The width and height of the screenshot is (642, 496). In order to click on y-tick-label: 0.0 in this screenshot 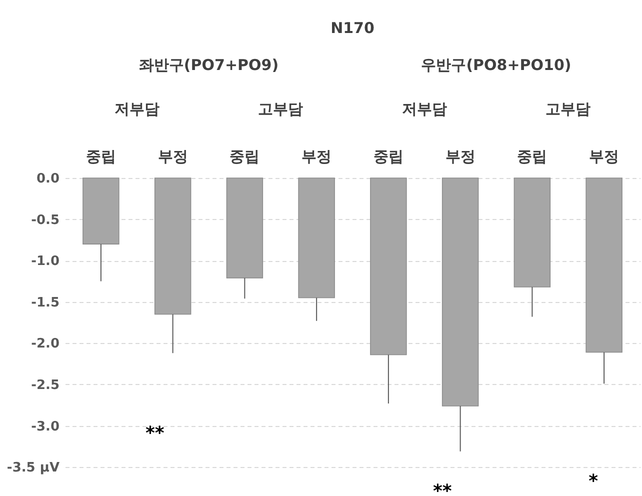, I will do `click(48, 179)`.